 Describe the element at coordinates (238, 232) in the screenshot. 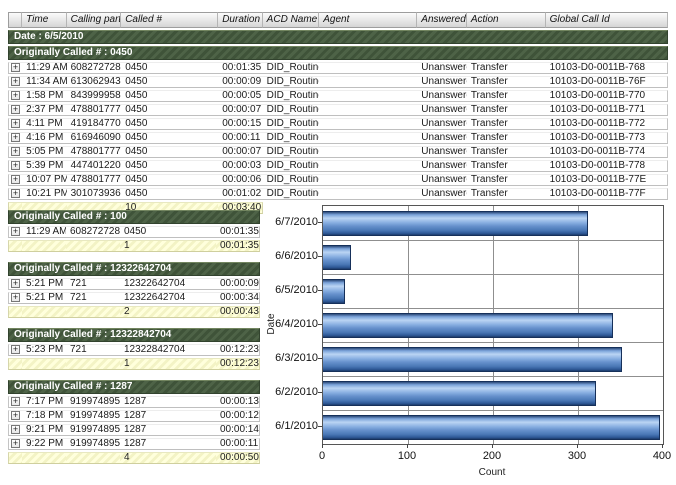

I see `cell-duration: 00:01:35` at that location.